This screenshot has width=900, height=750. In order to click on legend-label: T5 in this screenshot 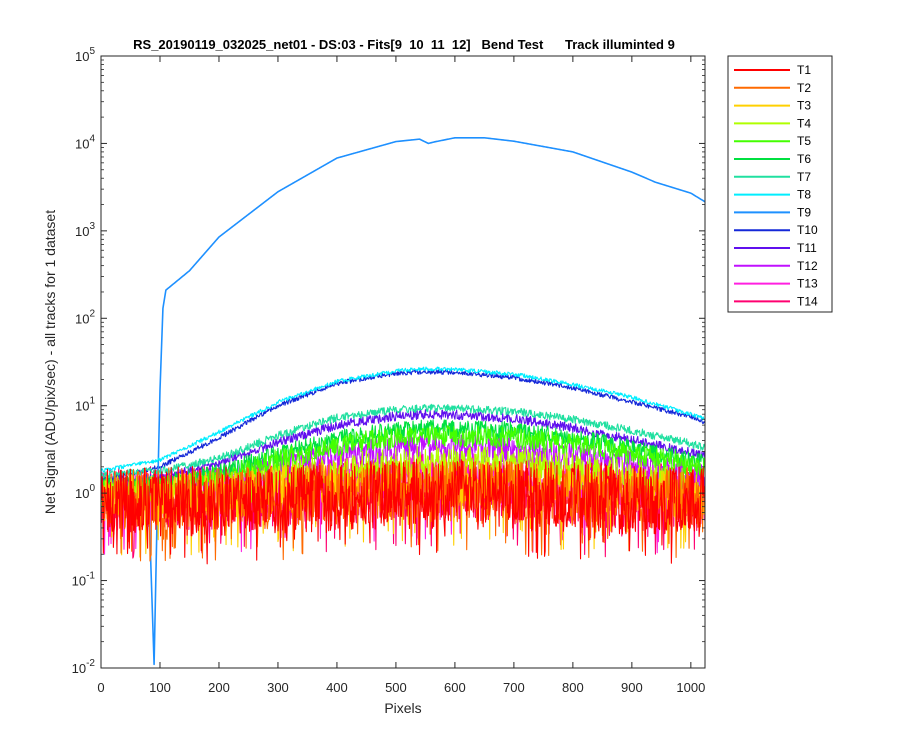, I will do `click(804, 141)`.